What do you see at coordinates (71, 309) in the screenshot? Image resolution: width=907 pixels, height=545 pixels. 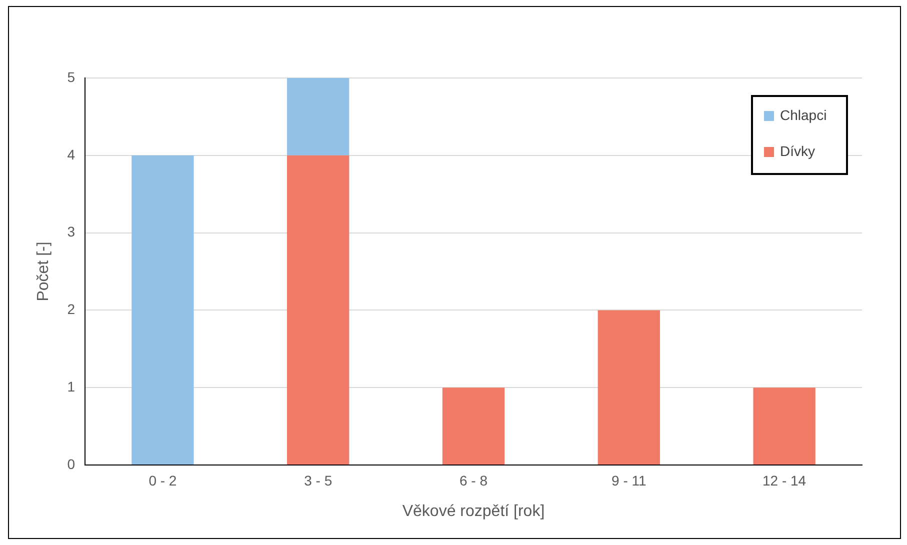 I see `y-tick-label: 2` at bounding box center [71, 309].